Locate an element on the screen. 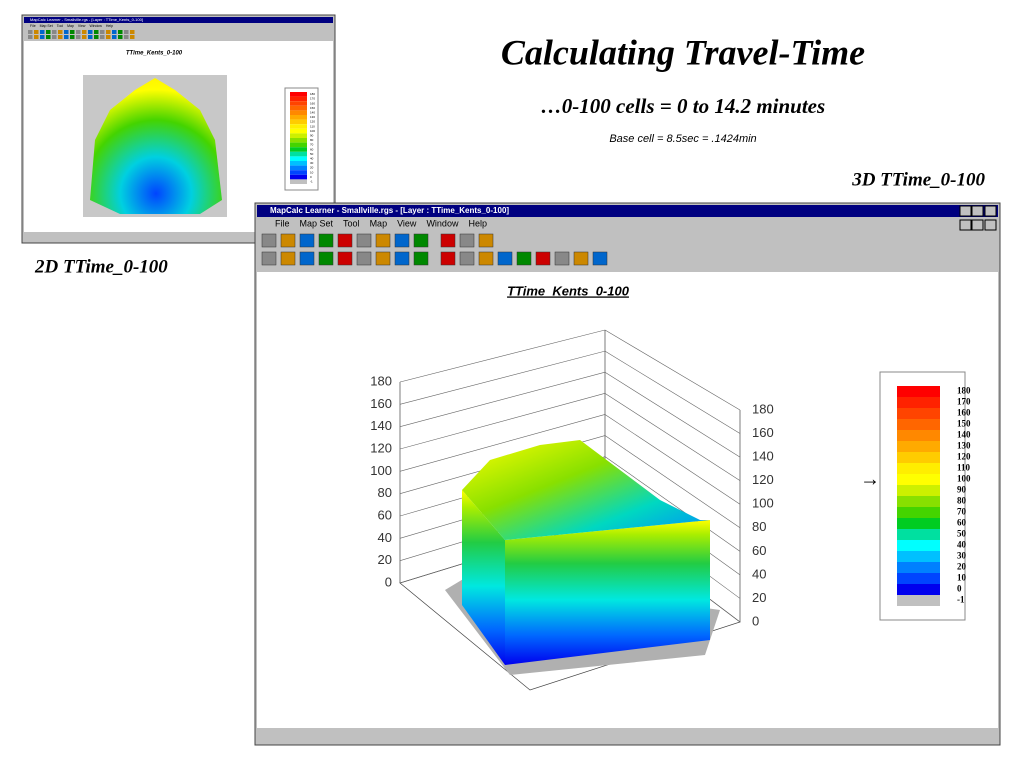 The image size is (1024, 773). doc-minimize-button is located at coordinates (965, 225).